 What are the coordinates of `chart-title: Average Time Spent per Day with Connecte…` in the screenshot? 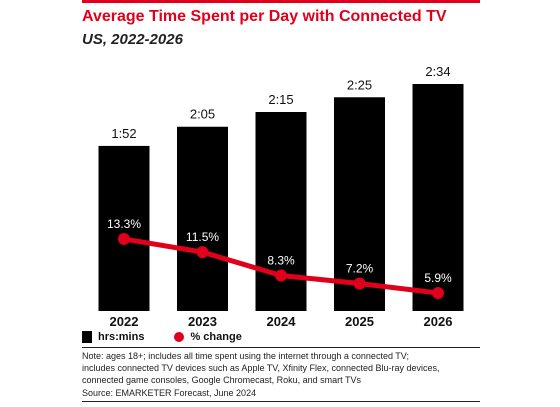 It's located at (264, 16).